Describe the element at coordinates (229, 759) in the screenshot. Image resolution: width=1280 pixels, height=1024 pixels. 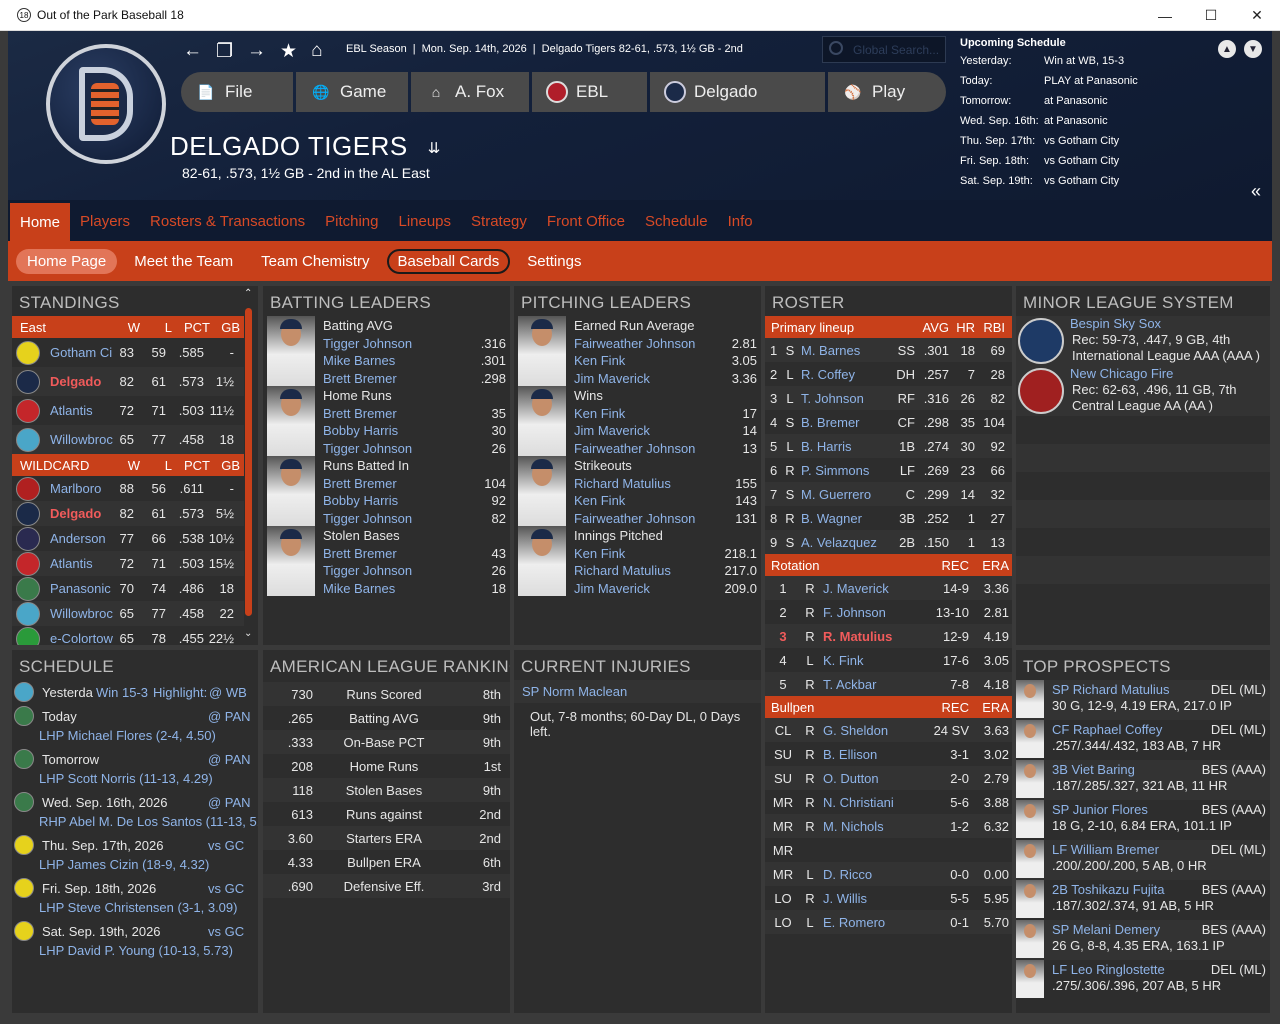
I see `opponent-link: @ PAN` at that location.